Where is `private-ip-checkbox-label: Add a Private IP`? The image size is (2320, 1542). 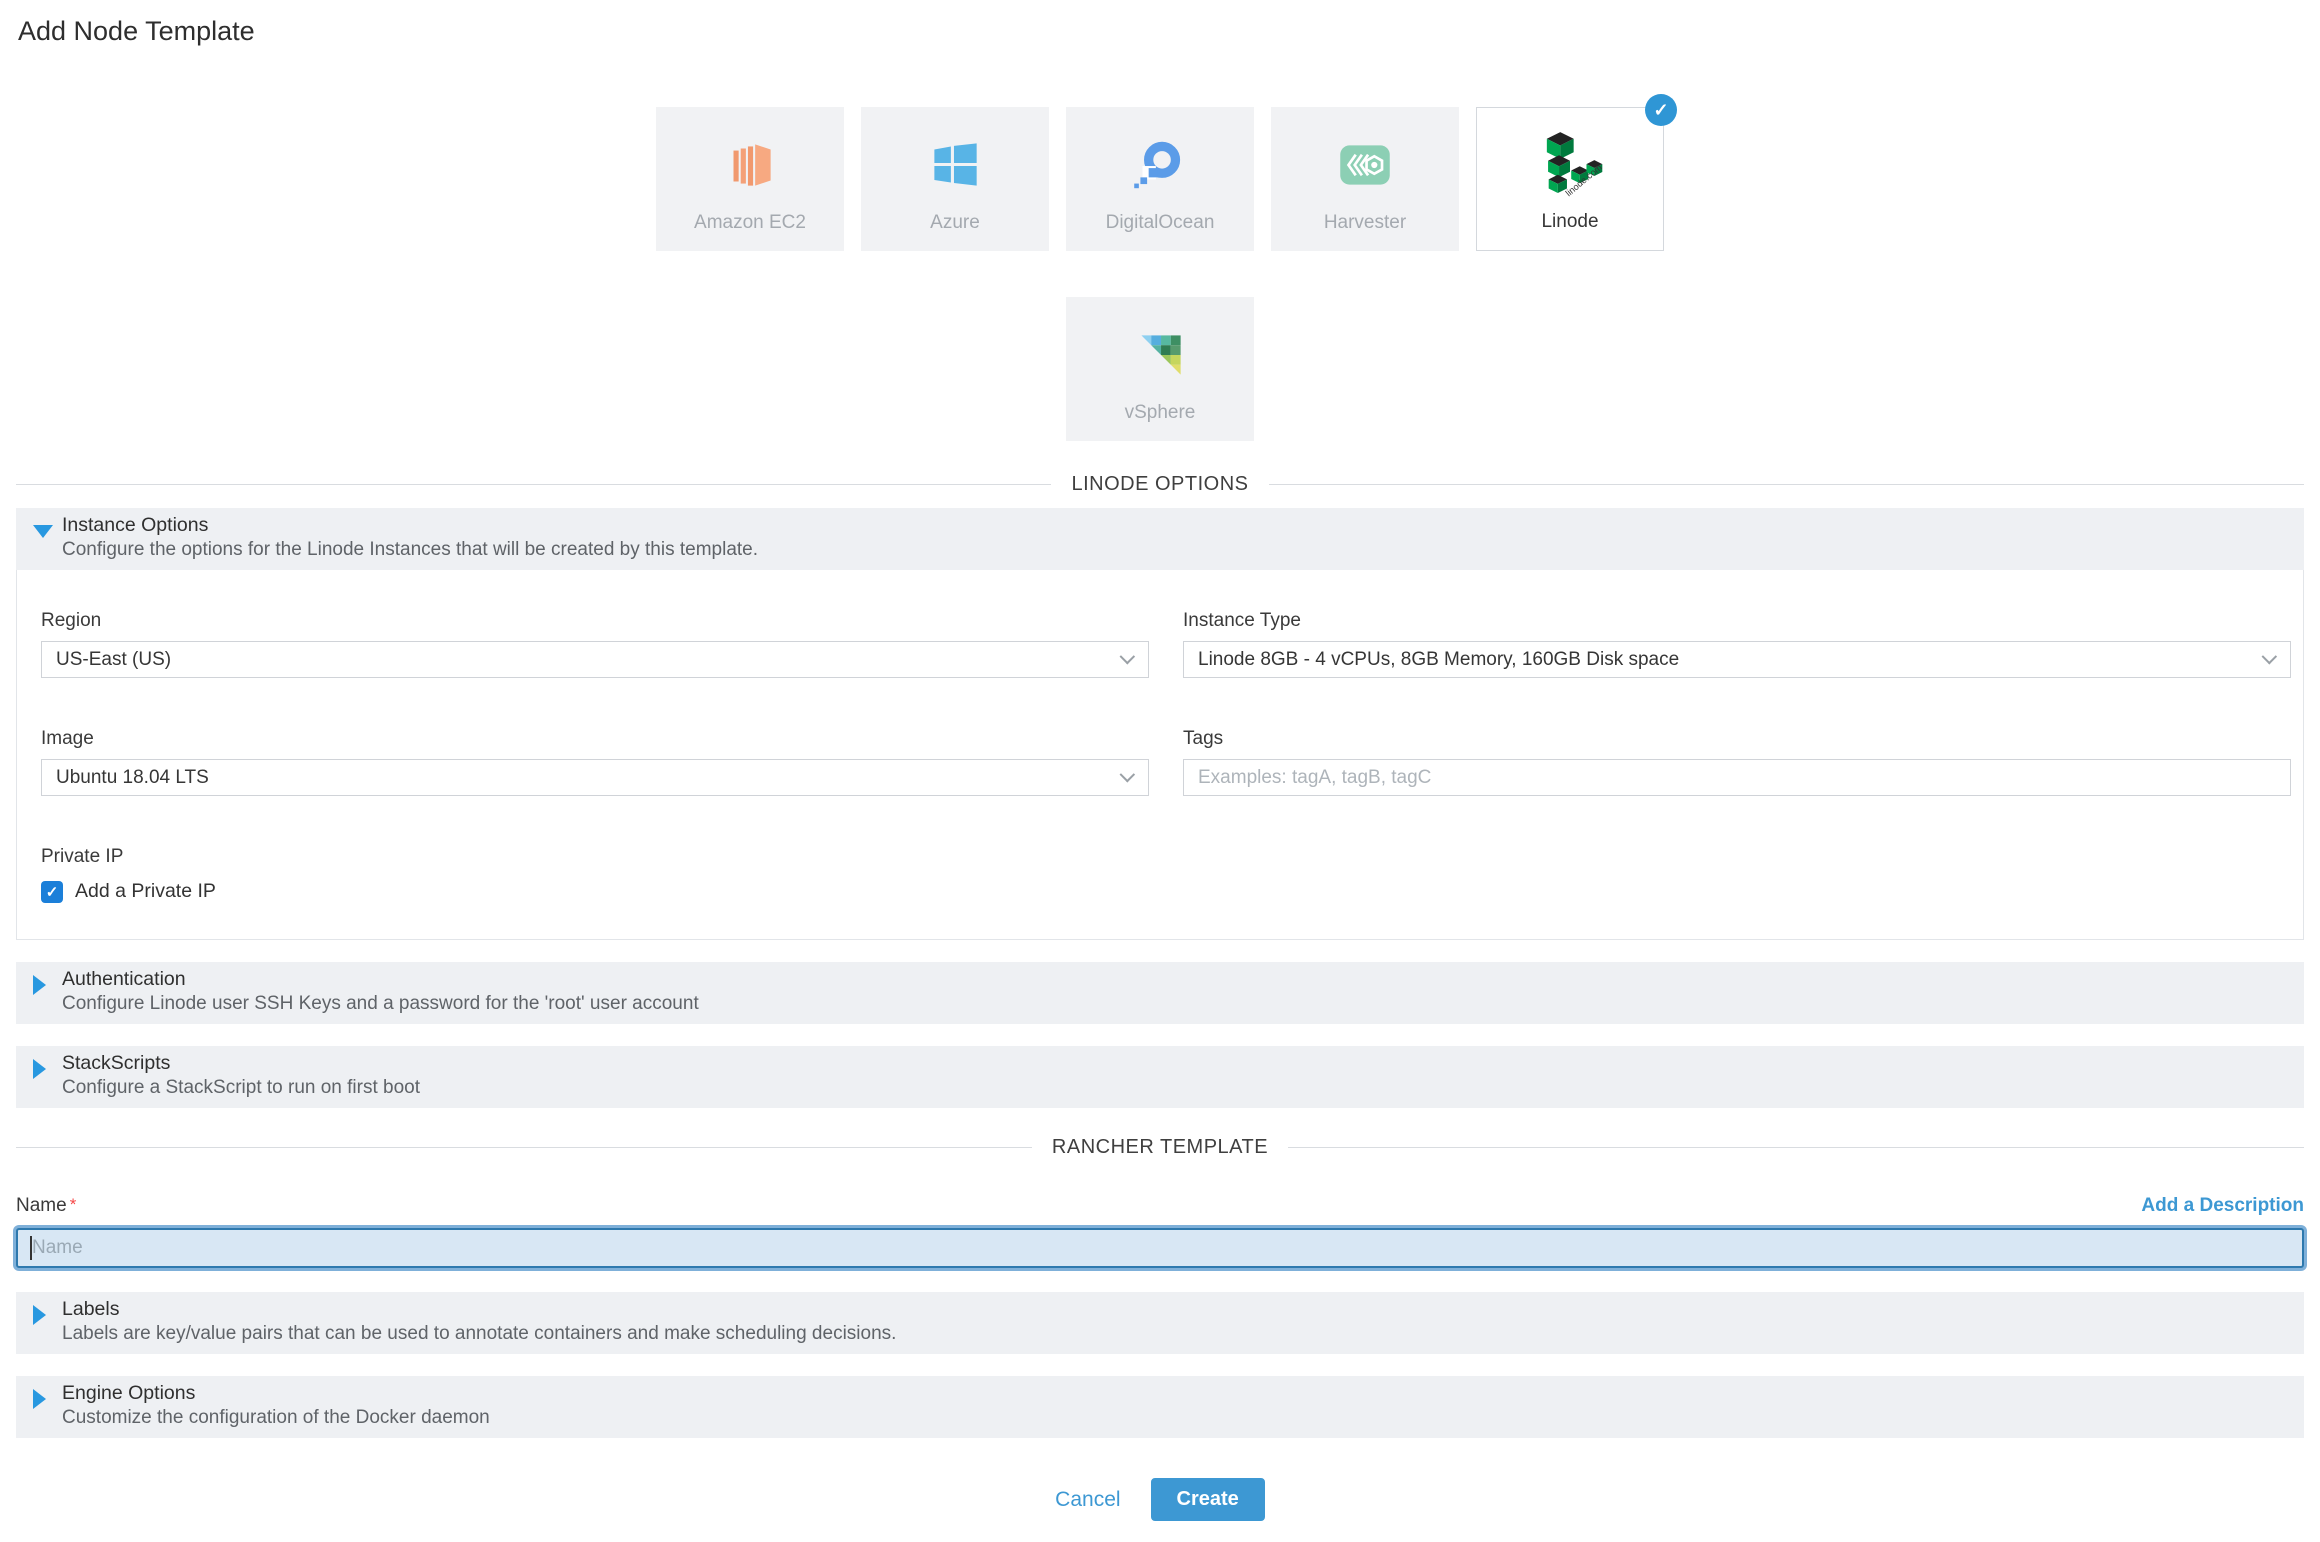
private-ip-checkbox-label: Add a Private IP is located at coordinates (145, 891).